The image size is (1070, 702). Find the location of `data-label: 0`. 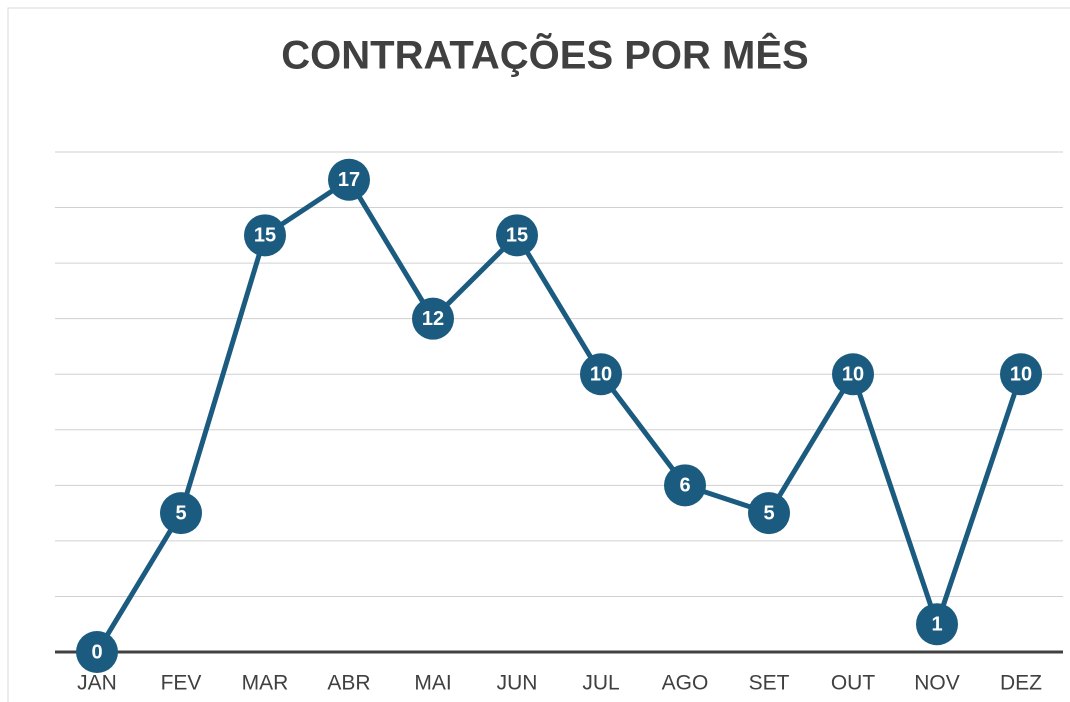

data-label: 0 is located at coordinates (96, 652).